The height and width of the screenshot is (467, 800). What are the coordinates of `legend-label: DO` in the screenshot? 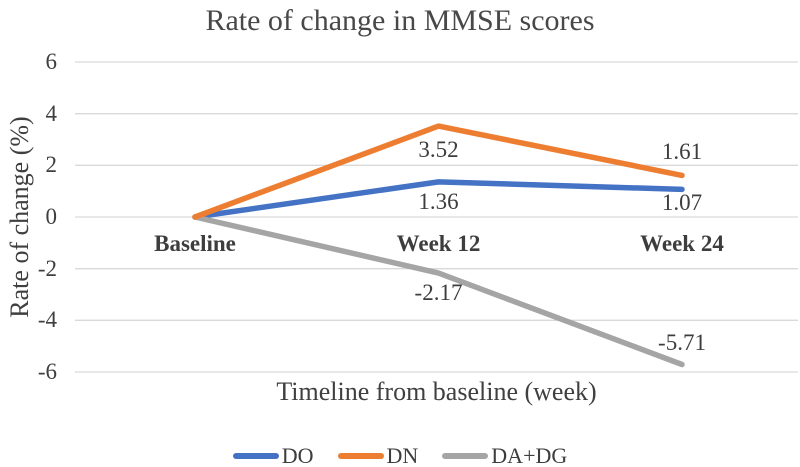 It's located at (297, 455).